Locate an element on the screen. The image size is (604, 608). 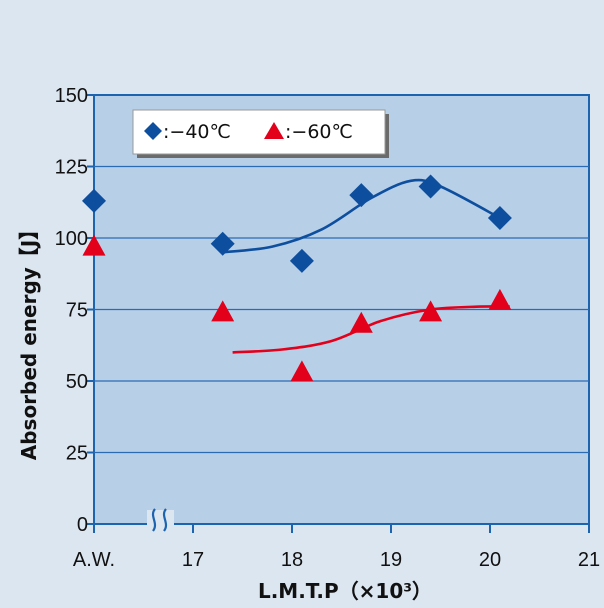
y-tick-label: 125 is located at coordinates (71, 168).